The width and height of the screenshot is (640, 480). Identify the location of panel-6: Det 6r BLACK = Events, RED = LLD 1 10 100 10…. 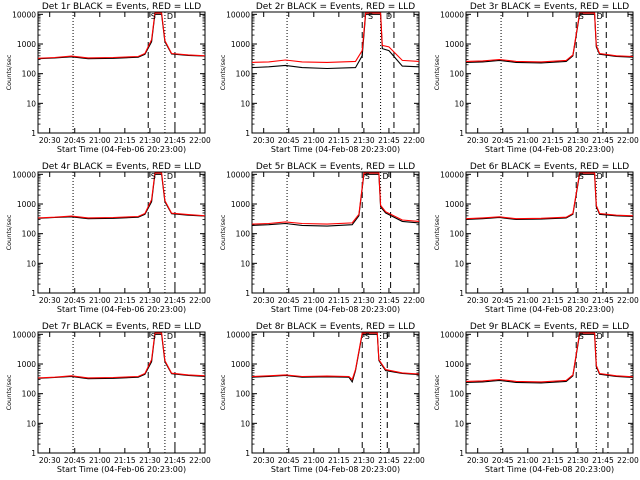
(536, 238).